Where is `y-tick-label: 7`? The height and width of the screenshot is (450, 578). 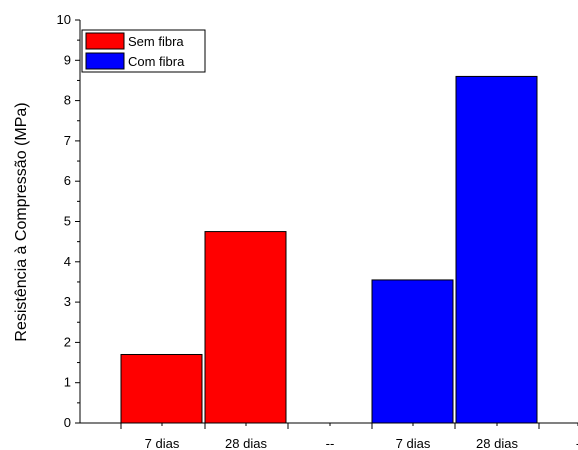 y-tick-label: 7 is located at coordinates (67, 140).